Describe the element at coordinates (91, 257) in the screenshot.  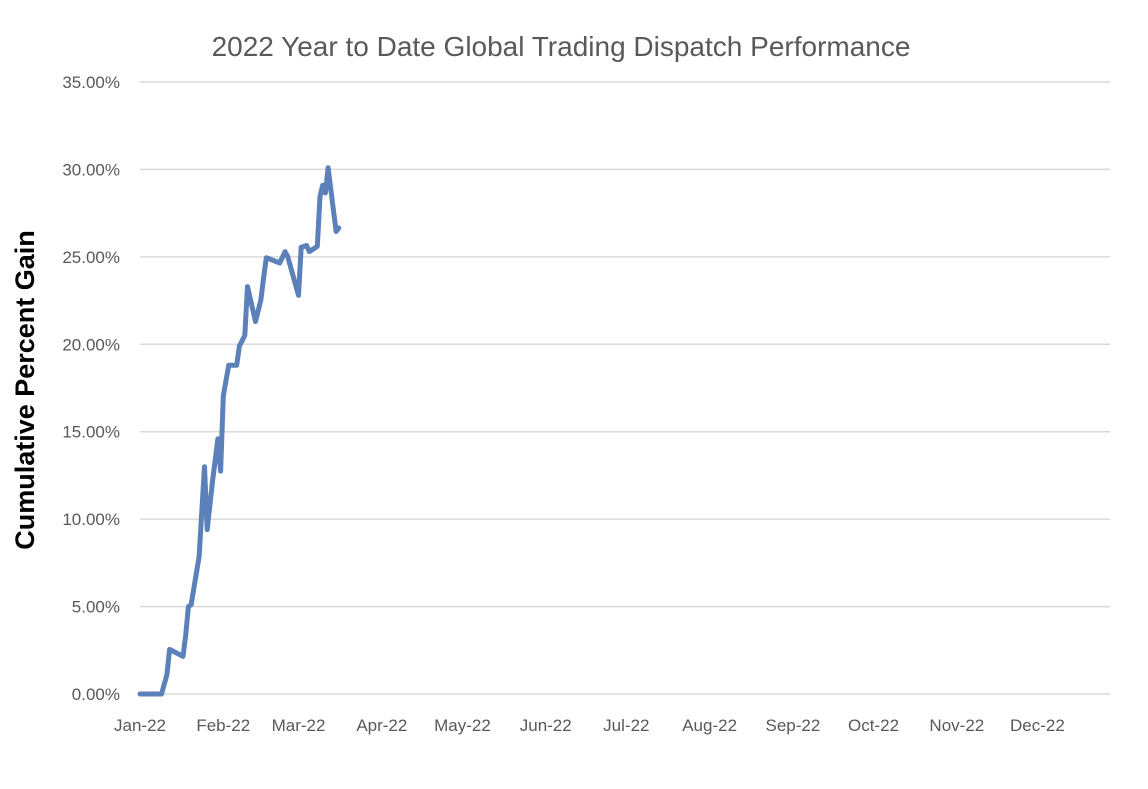
I see `y-tick-label: 25.00%` at that location.